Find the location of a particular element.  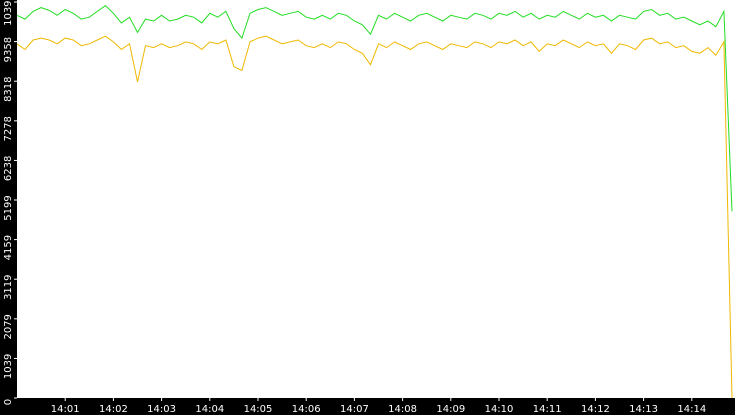

y-tick-label: 4159 is located at coordinates (8, 247).